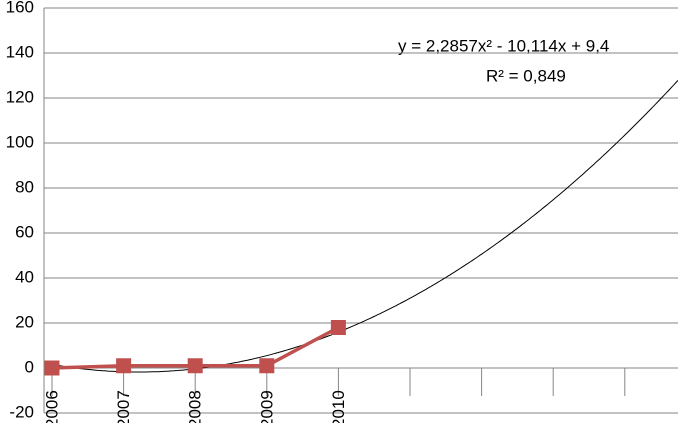 The width and height of the screenshot is (678, 423). I want to click on y-tick-label: 60, so click(24, 231).